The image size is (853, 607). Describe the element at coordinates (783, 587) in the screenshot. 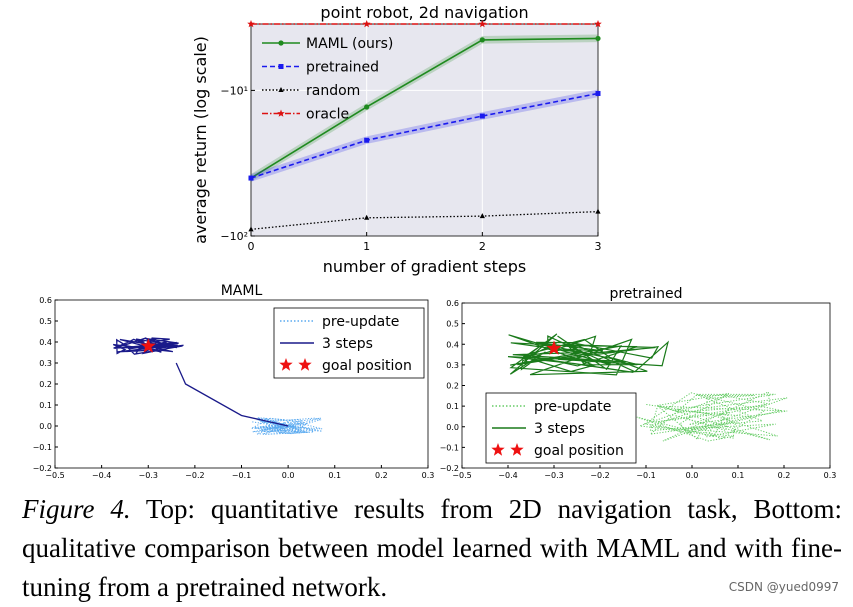

I see `watermark: CSDN @yued0997` at that location.